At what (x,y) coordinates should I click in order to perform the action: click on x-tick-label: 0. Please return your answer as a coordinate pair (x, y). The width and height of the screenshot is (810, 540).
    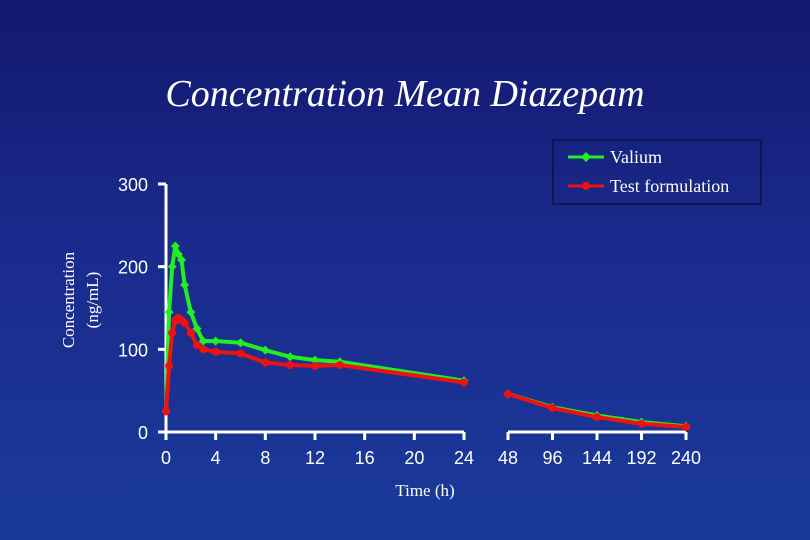
    Looking at the image, I should click on (166, 458).